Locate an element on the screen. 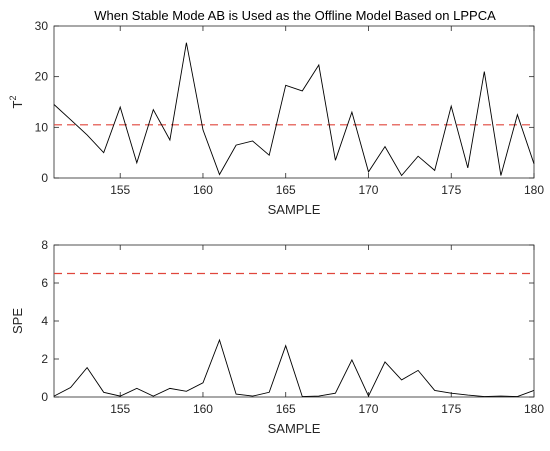 Image resolution: width=550 pixels, height=451 pixels. spe-y-tick-label-4: 8 is located at coordinates (44, 245).